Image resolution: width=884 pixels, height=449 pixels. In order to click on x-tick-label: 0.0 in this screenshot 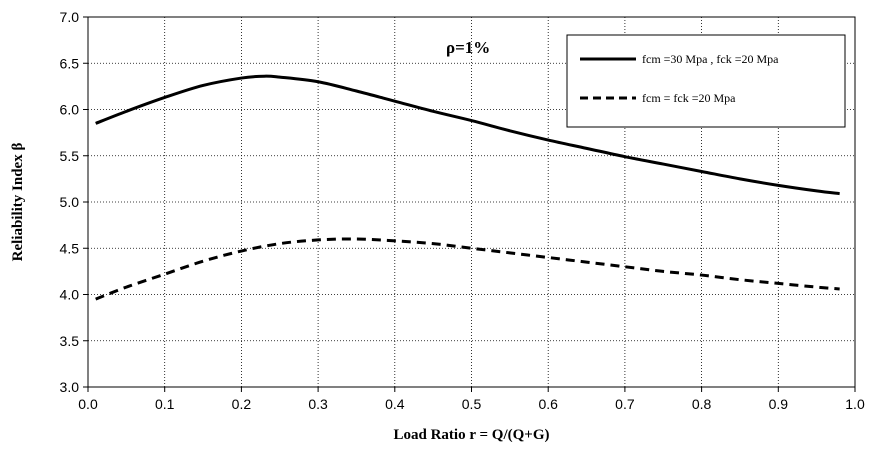, I will do `click(88, 404)`.